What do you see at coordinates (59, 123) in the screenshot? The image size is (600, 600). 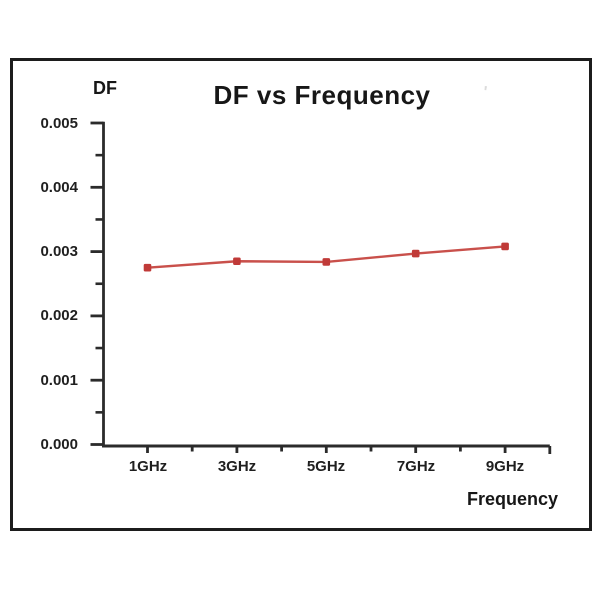 I see `y-tick-label-0005: 0.005` at bounding box center [59, 123].